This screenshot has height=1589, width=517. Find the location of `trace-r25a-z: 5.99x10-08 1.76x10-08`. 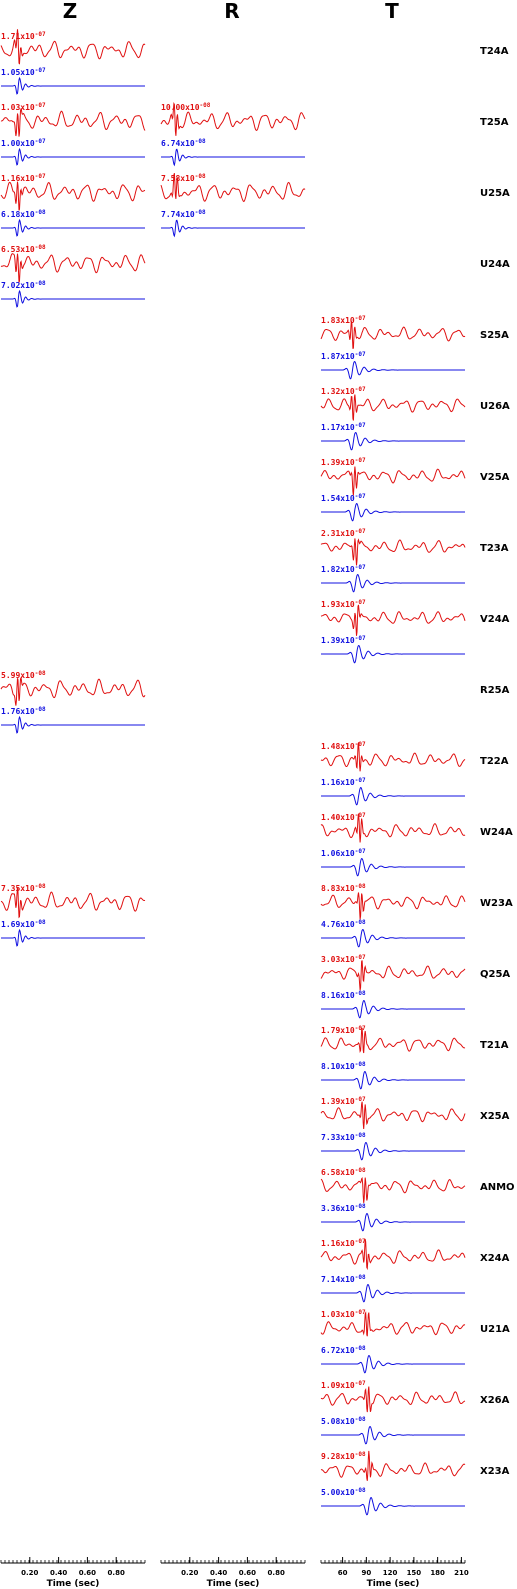

trace-r25a-z: 5.99x10-08 1.76x10-08 is located at coordinates (73, 702).